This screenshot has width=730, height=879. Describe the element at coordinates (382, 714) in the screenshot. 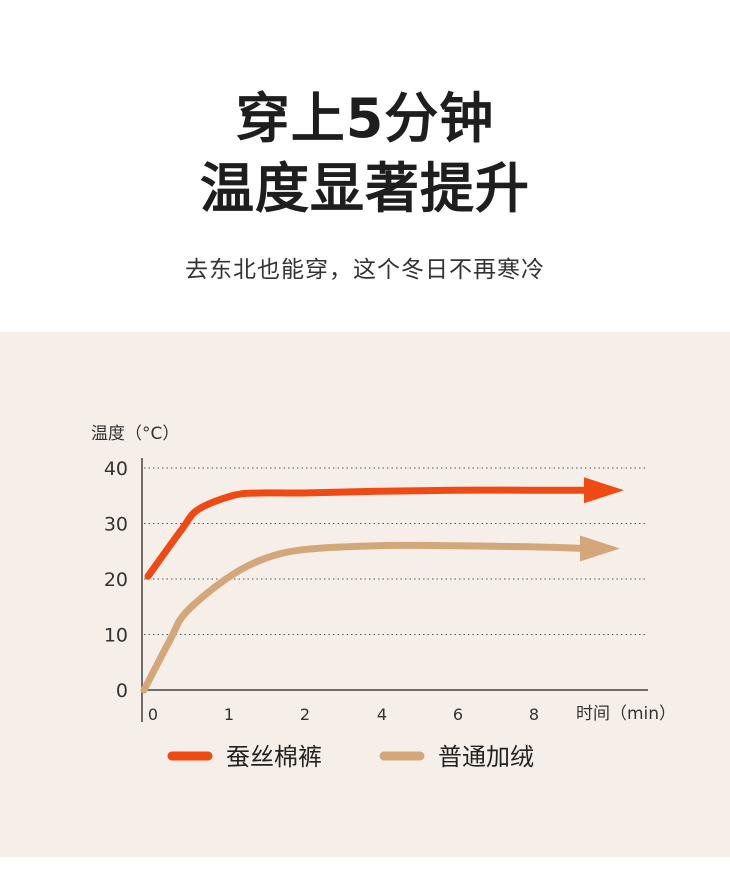

I see `x-tick-label: 4` at that location.